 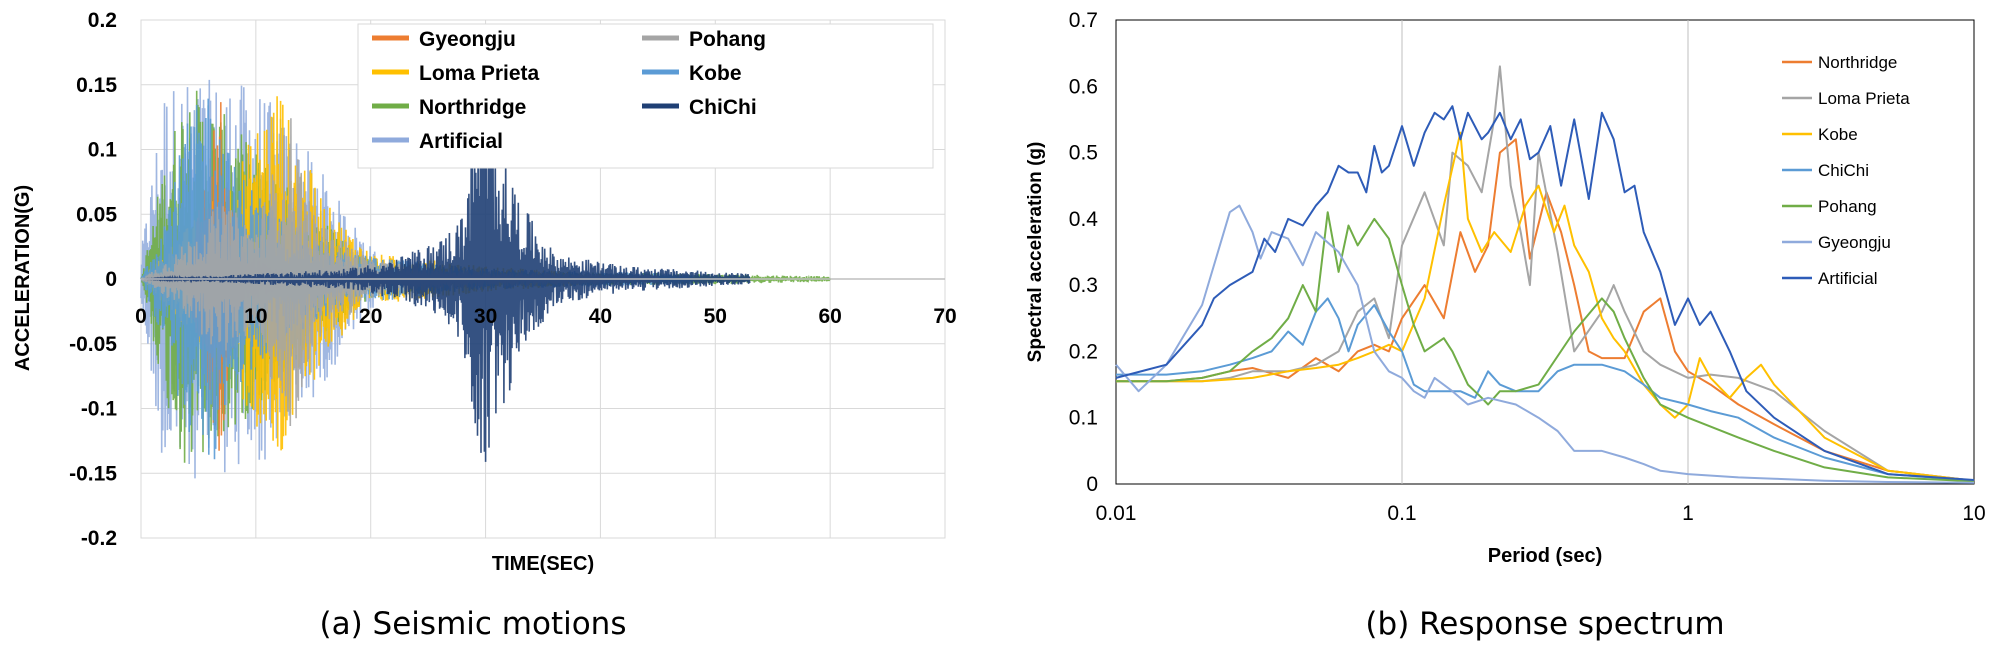 What do you see at coordinates (1084, 219) in the screenshot?
I see `y-tick-label-b: 0.4` at bounding box center [1084, 219].